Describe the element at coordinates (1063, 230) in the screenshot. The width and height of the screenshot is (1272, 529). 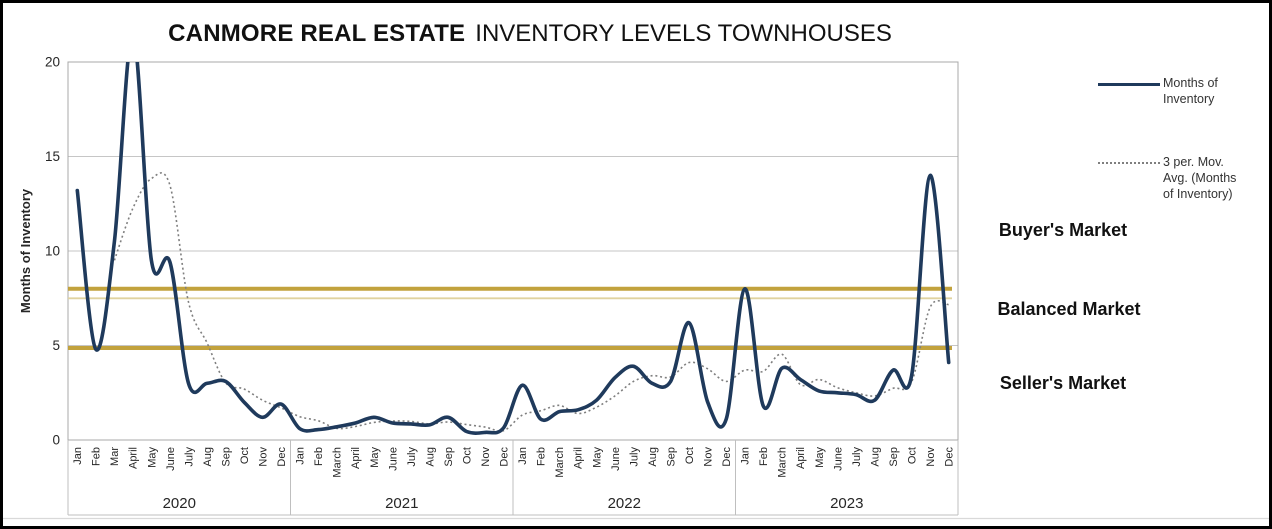
I see `buyers-market-label: Buyer's Market` at that location.